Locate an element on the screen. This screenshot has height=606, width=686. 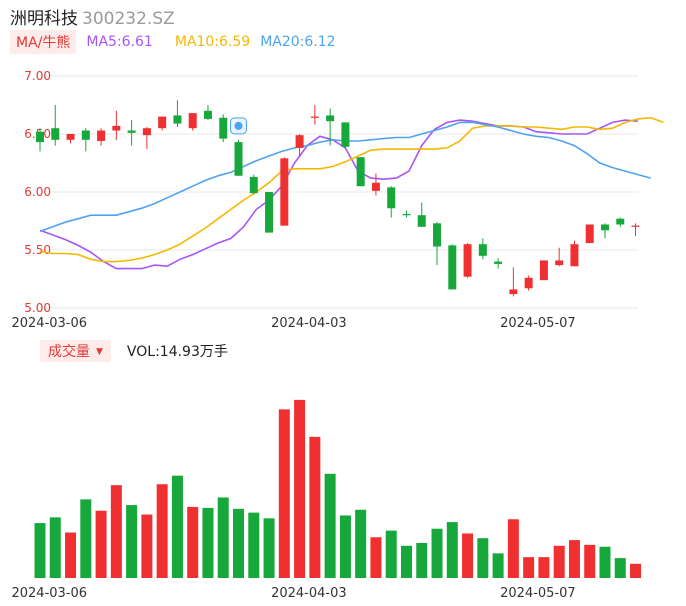
volume-legend: 成交量 ▼ VOL:14.93万手 is located at coordinates (134, 351).